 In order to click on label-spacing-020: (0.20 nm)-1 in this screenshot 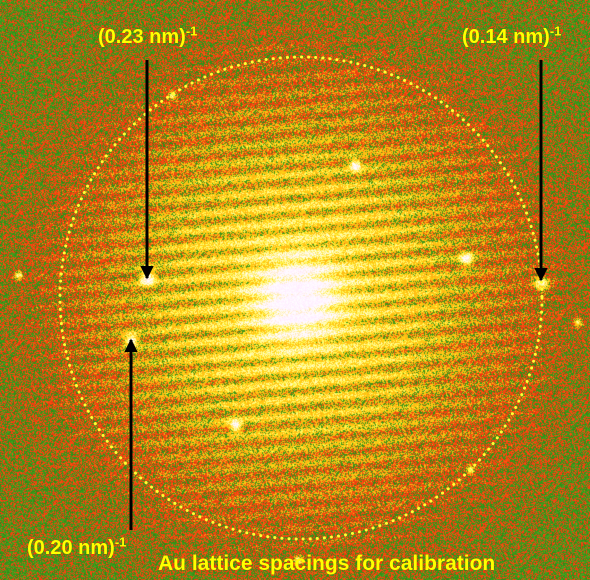, I will do `click(77, 546)`.